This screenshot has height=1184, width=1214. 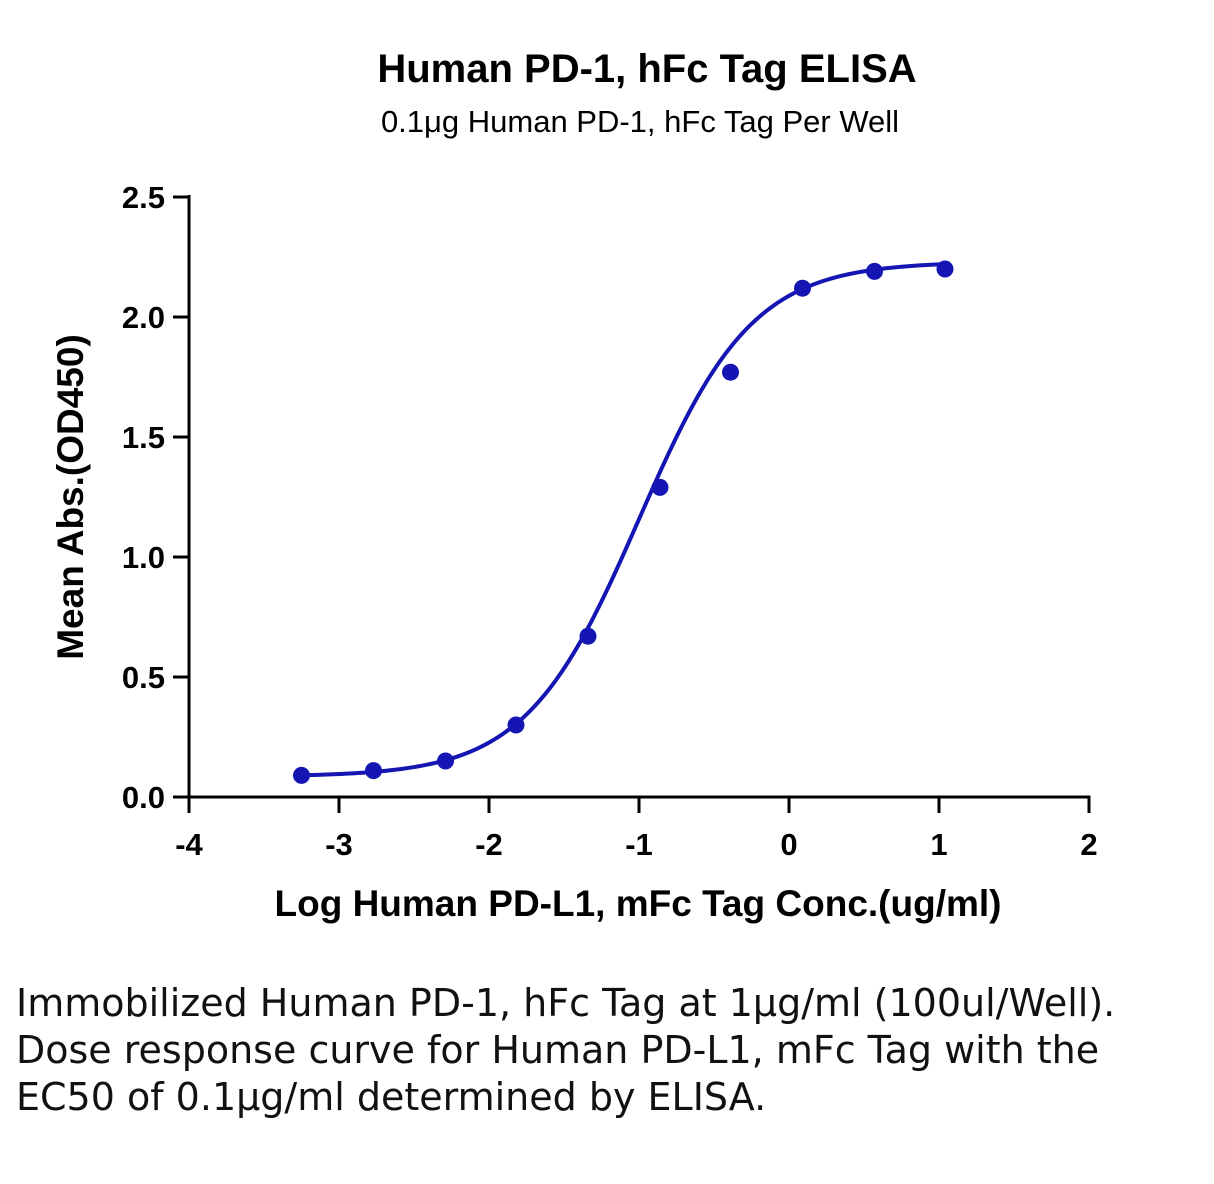 I want to click on y-tick-label: 1.5, so click(x=143, y=437).